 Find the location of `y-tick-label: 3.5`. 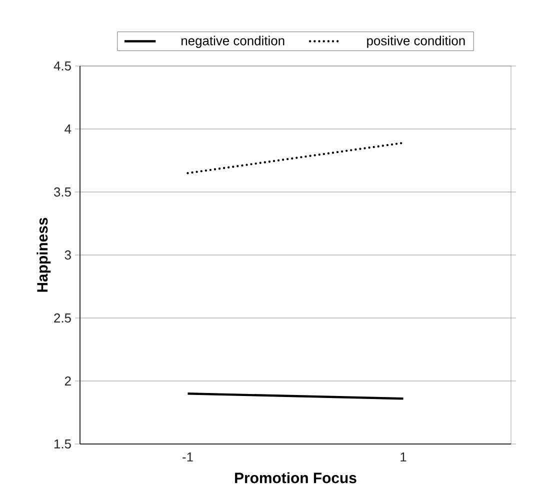

y-tick-label: 3.5 is located at coordinates (62, 192).